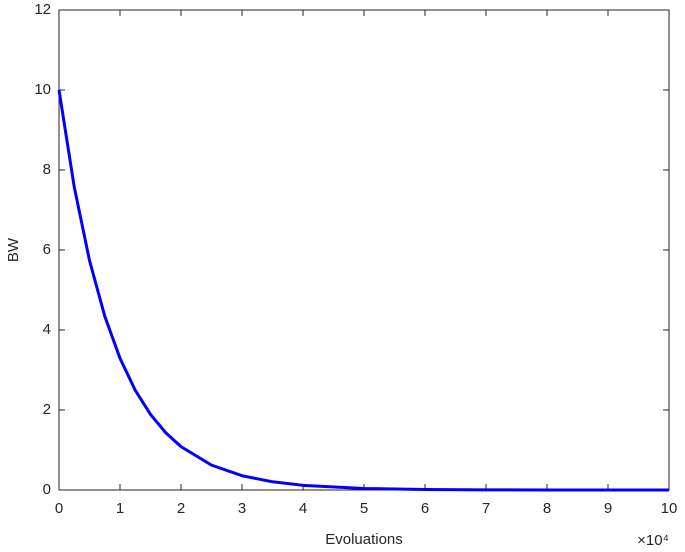 Image resolution: width=685 pixels, height=552 pixels. I want to click on y-tick-label: 12, so click(42, 9).